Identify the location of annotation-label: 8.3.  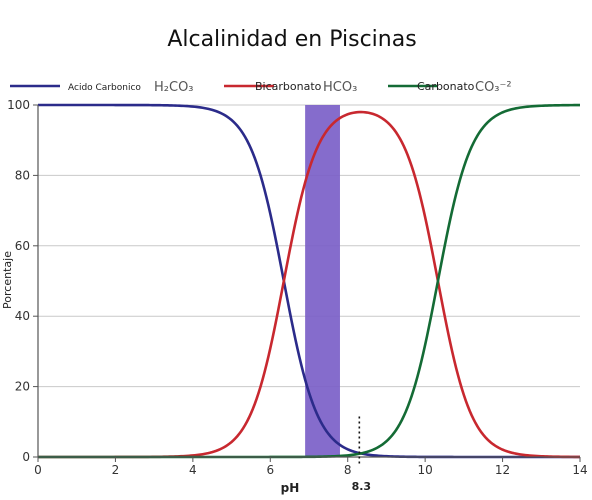
(362, 486).